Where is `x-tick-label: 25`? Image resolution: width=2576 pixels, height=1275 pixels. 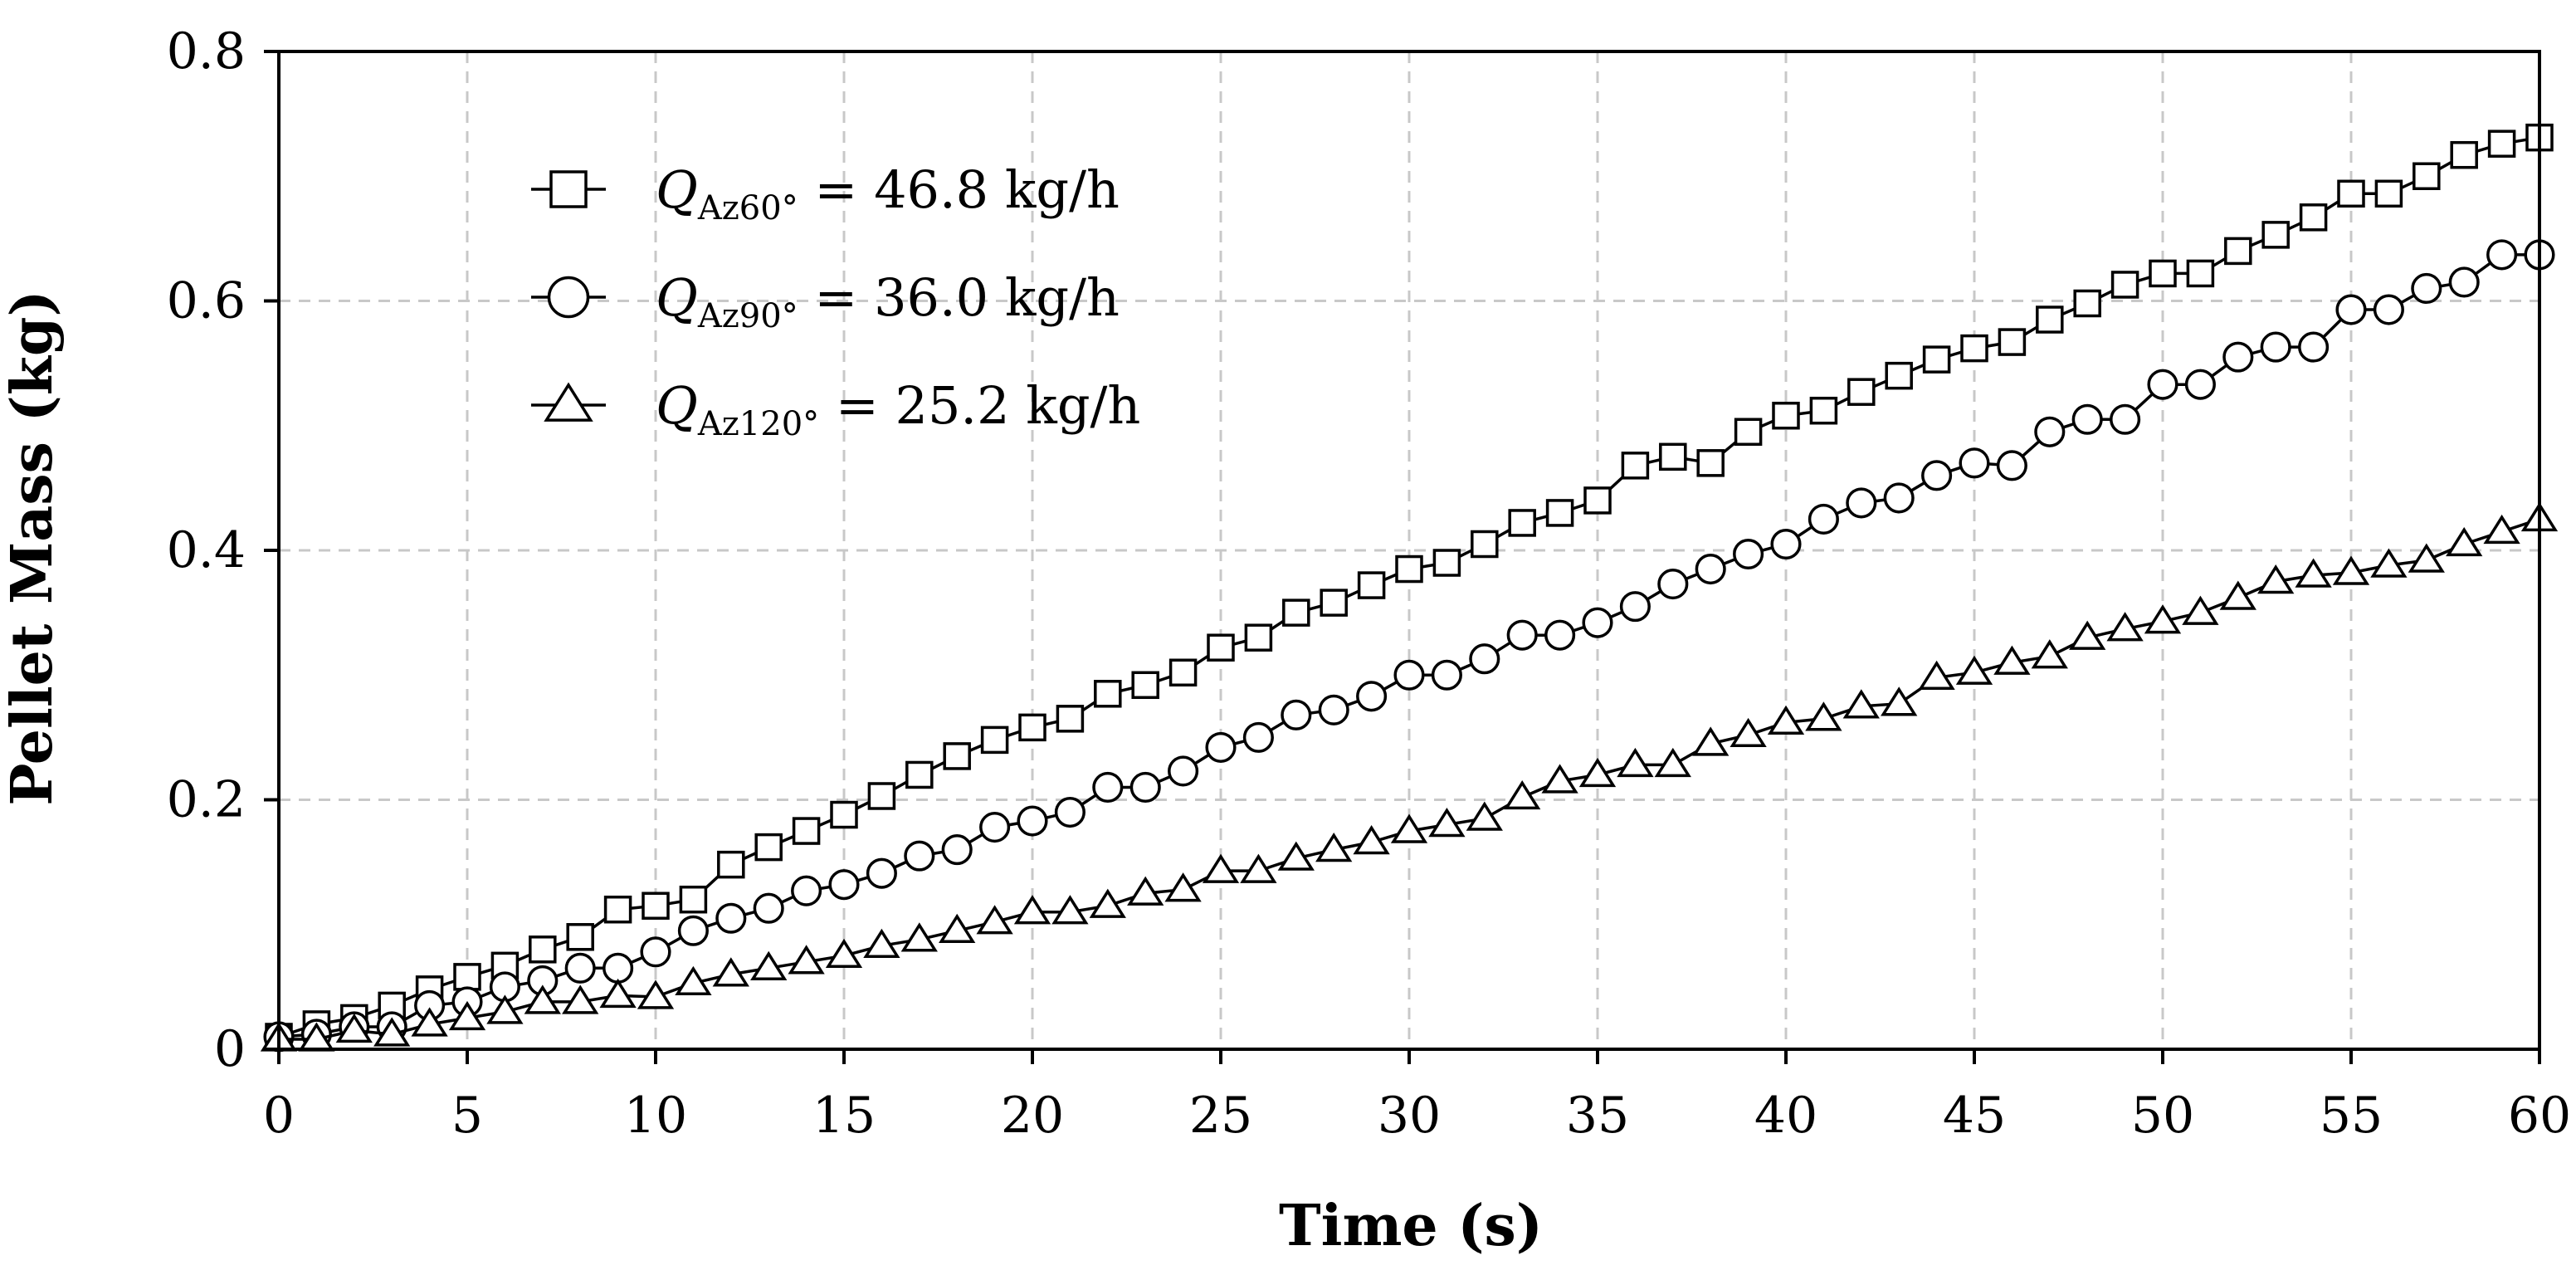 x-tick-label: 25 is located at coordinates (1221, 1116).